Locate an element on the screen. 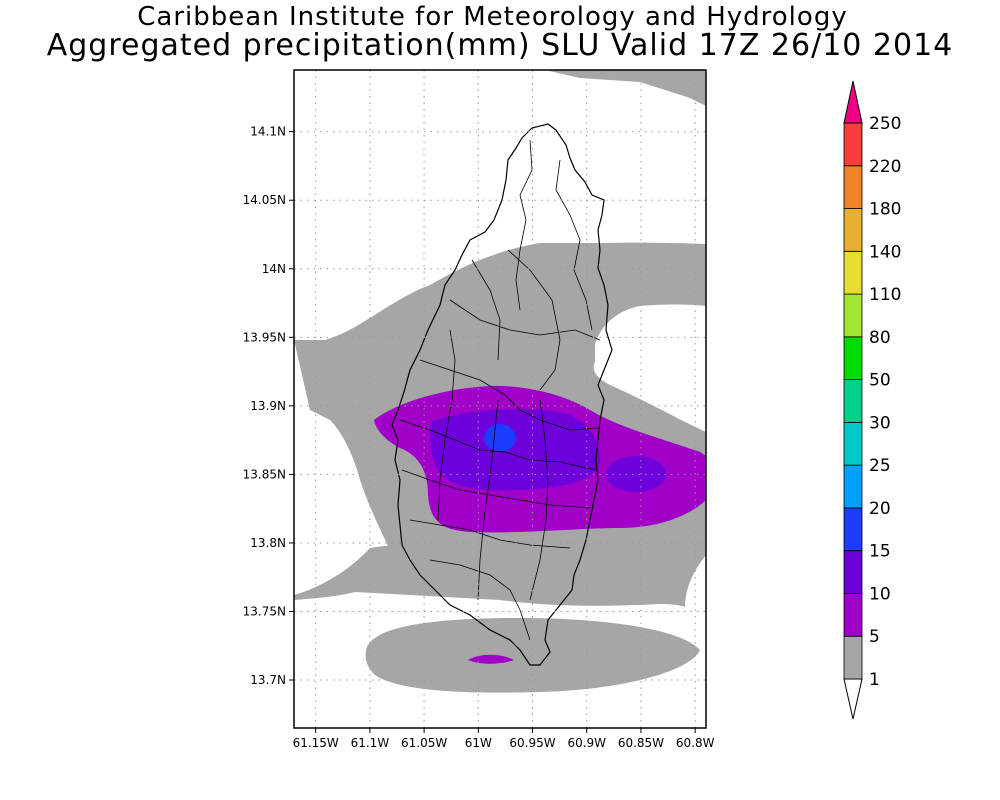 The width and height of the screenshot is (1000, 800). colorbar-level-label: 25 is located at coordinates (880, 466).